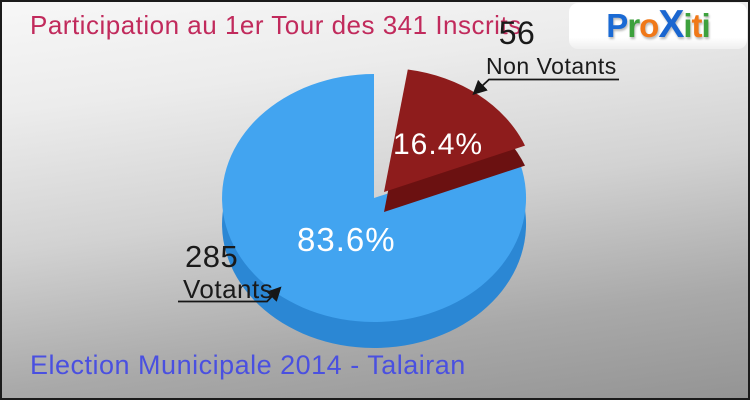 Image resolution: width=750 pixels, height=400 pixels. I want to click on votants-percent-label: 83.6%, so click(346, 239).